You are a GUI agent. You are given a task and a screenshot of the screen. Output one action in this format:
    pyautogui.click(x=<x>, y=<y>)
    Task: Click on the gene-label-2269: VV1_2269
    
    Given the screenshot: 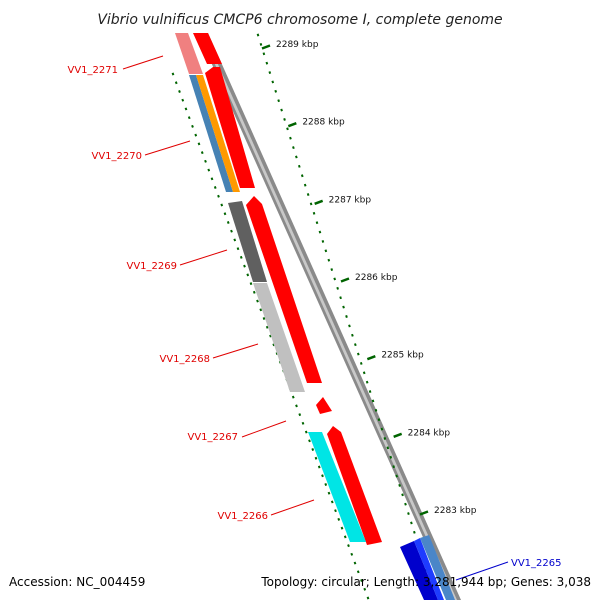 What is the action you would take?
    pyautogui.click(x=152, y=266)
    